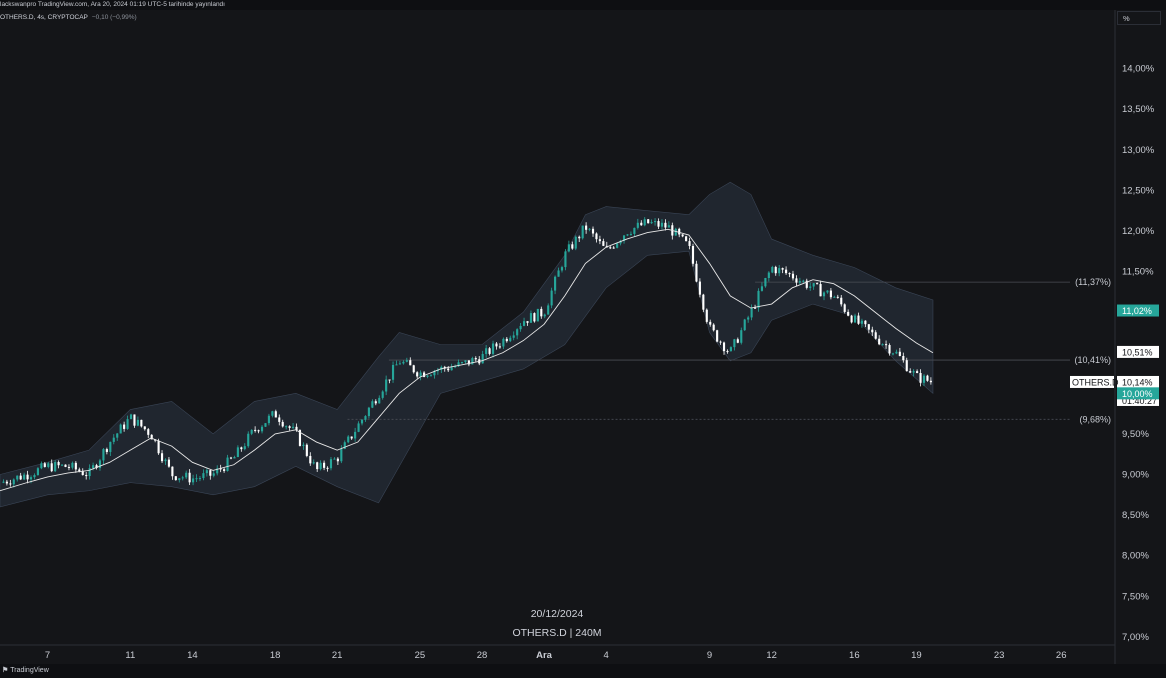  What do you see at coordinates (1139, 18) in the screenshot?
I see `percent-scale-button: %` at bounding box center [1139, 18].